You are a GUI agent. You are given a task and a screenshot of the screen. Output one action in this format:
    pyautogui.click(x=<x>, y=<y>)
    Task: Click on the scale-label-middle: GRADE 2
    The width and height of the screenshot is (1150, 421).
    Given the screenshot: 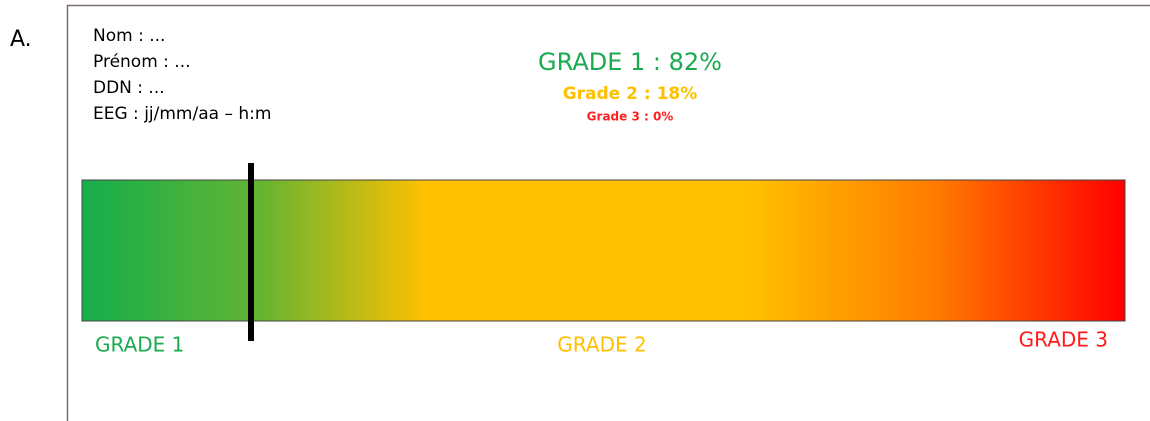 What is the action you would take?
    pyautogui.click(x=601, y=345)
    